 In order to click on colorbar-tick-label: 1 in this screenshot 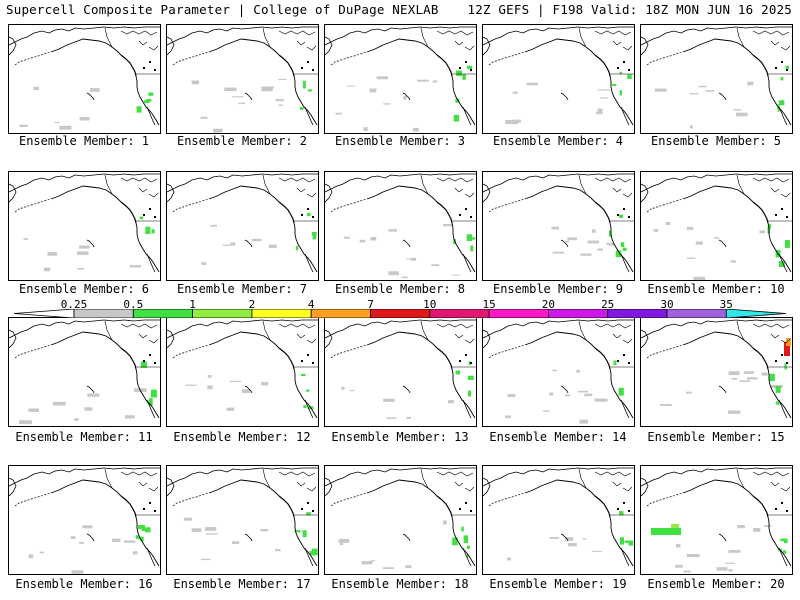, I will do `click(192, 304)`.